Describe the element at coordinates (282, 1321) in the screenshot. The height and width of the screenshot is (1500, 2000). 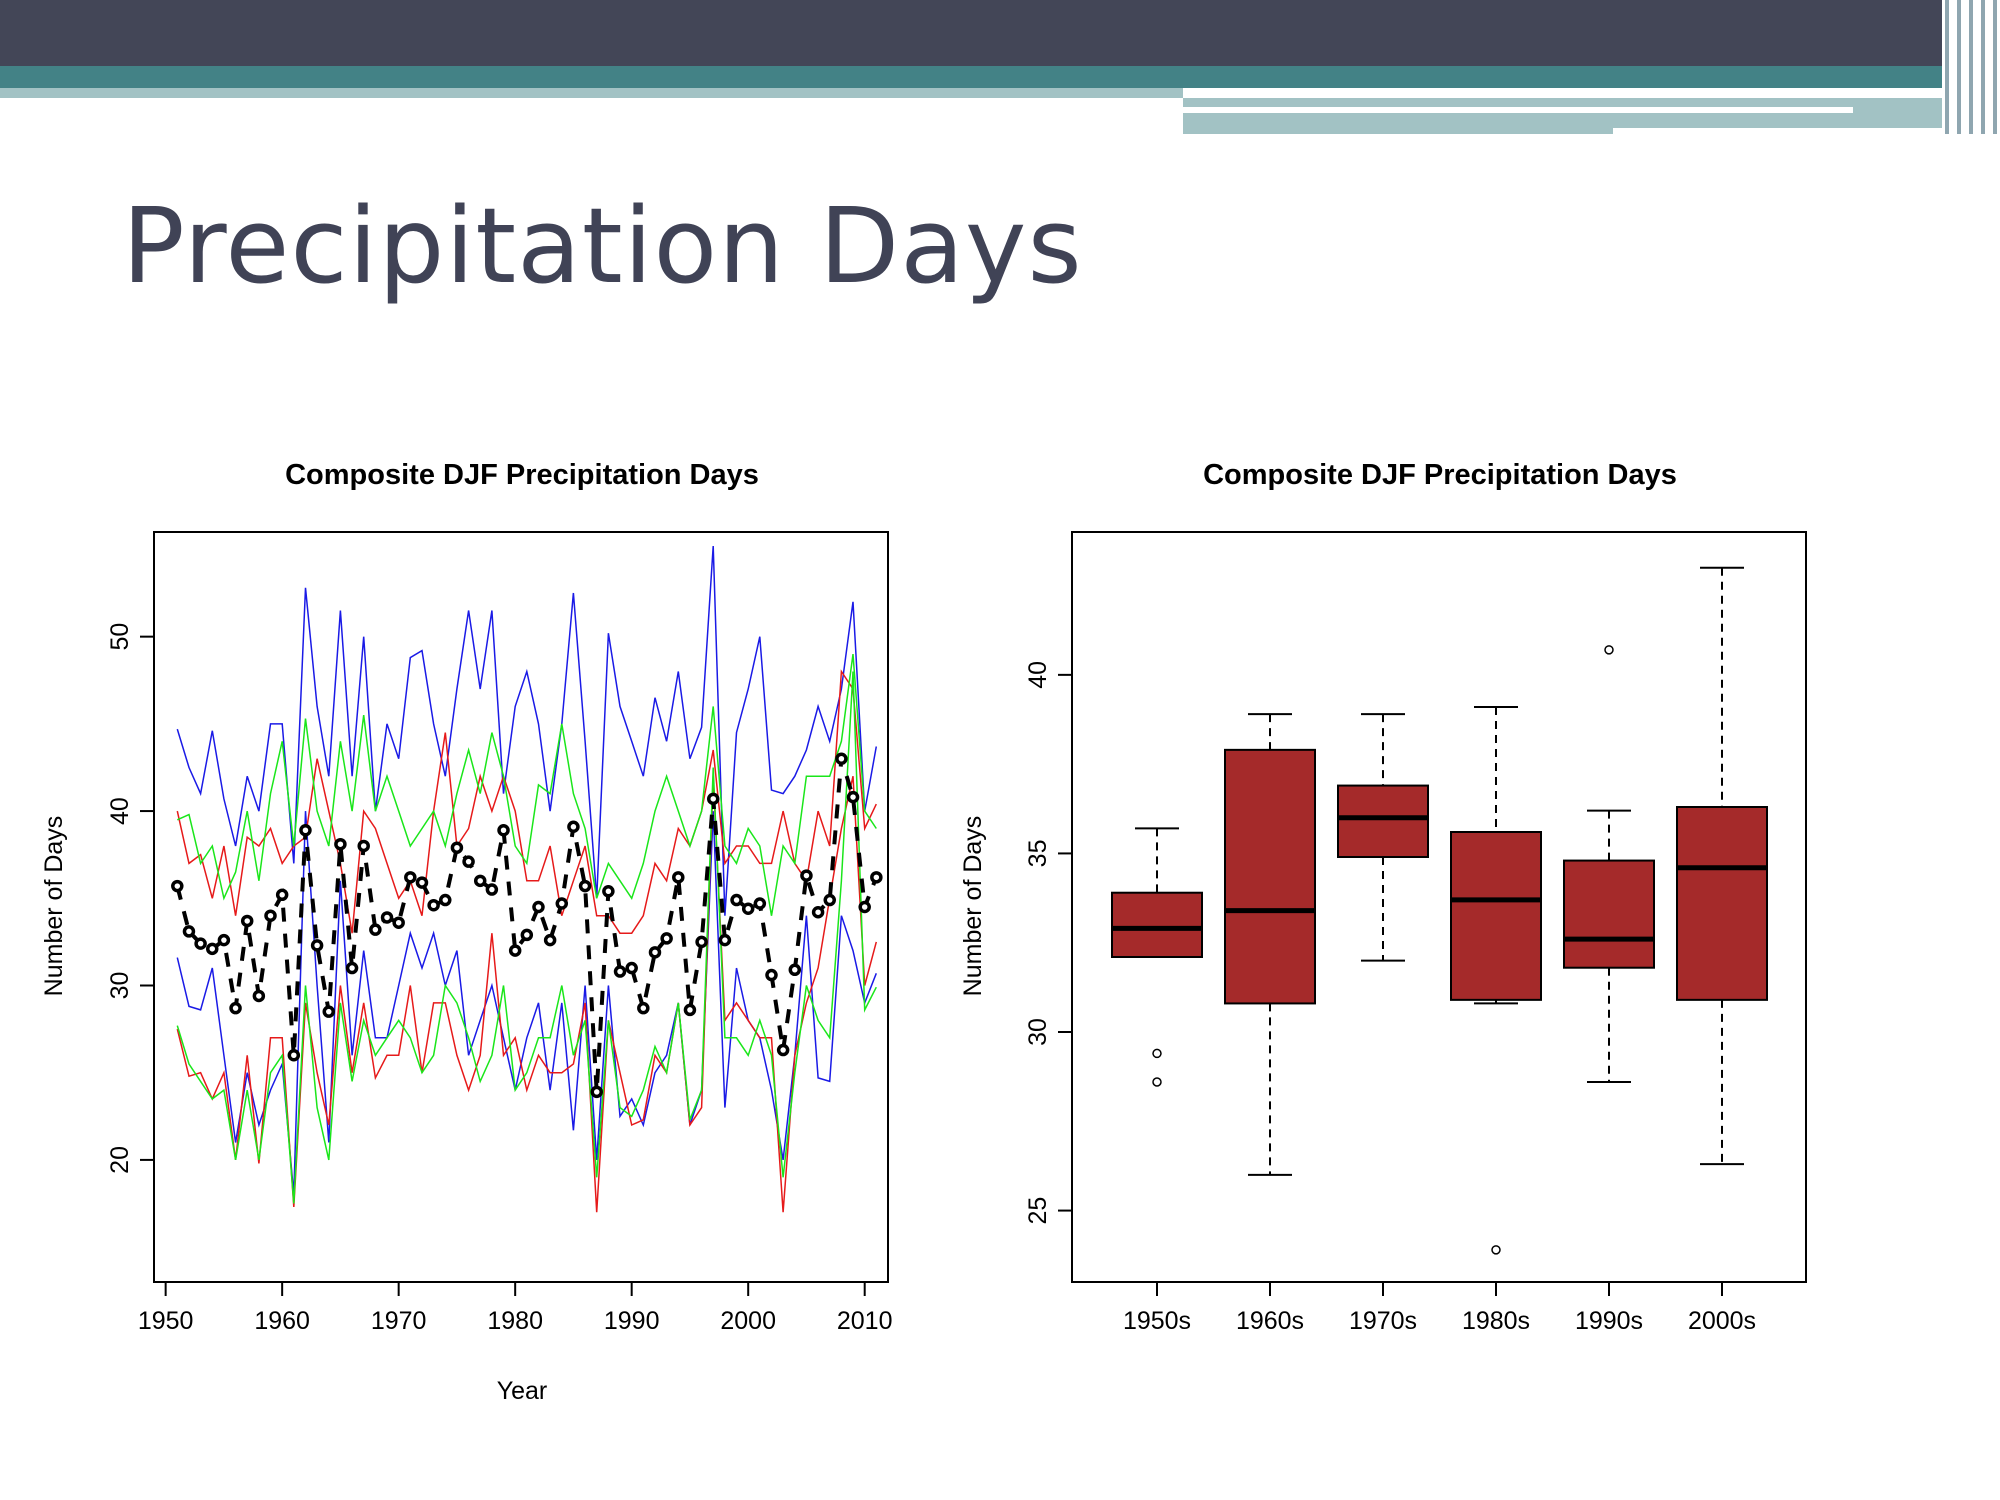
I see `x-tick-label: 1960` at that location.